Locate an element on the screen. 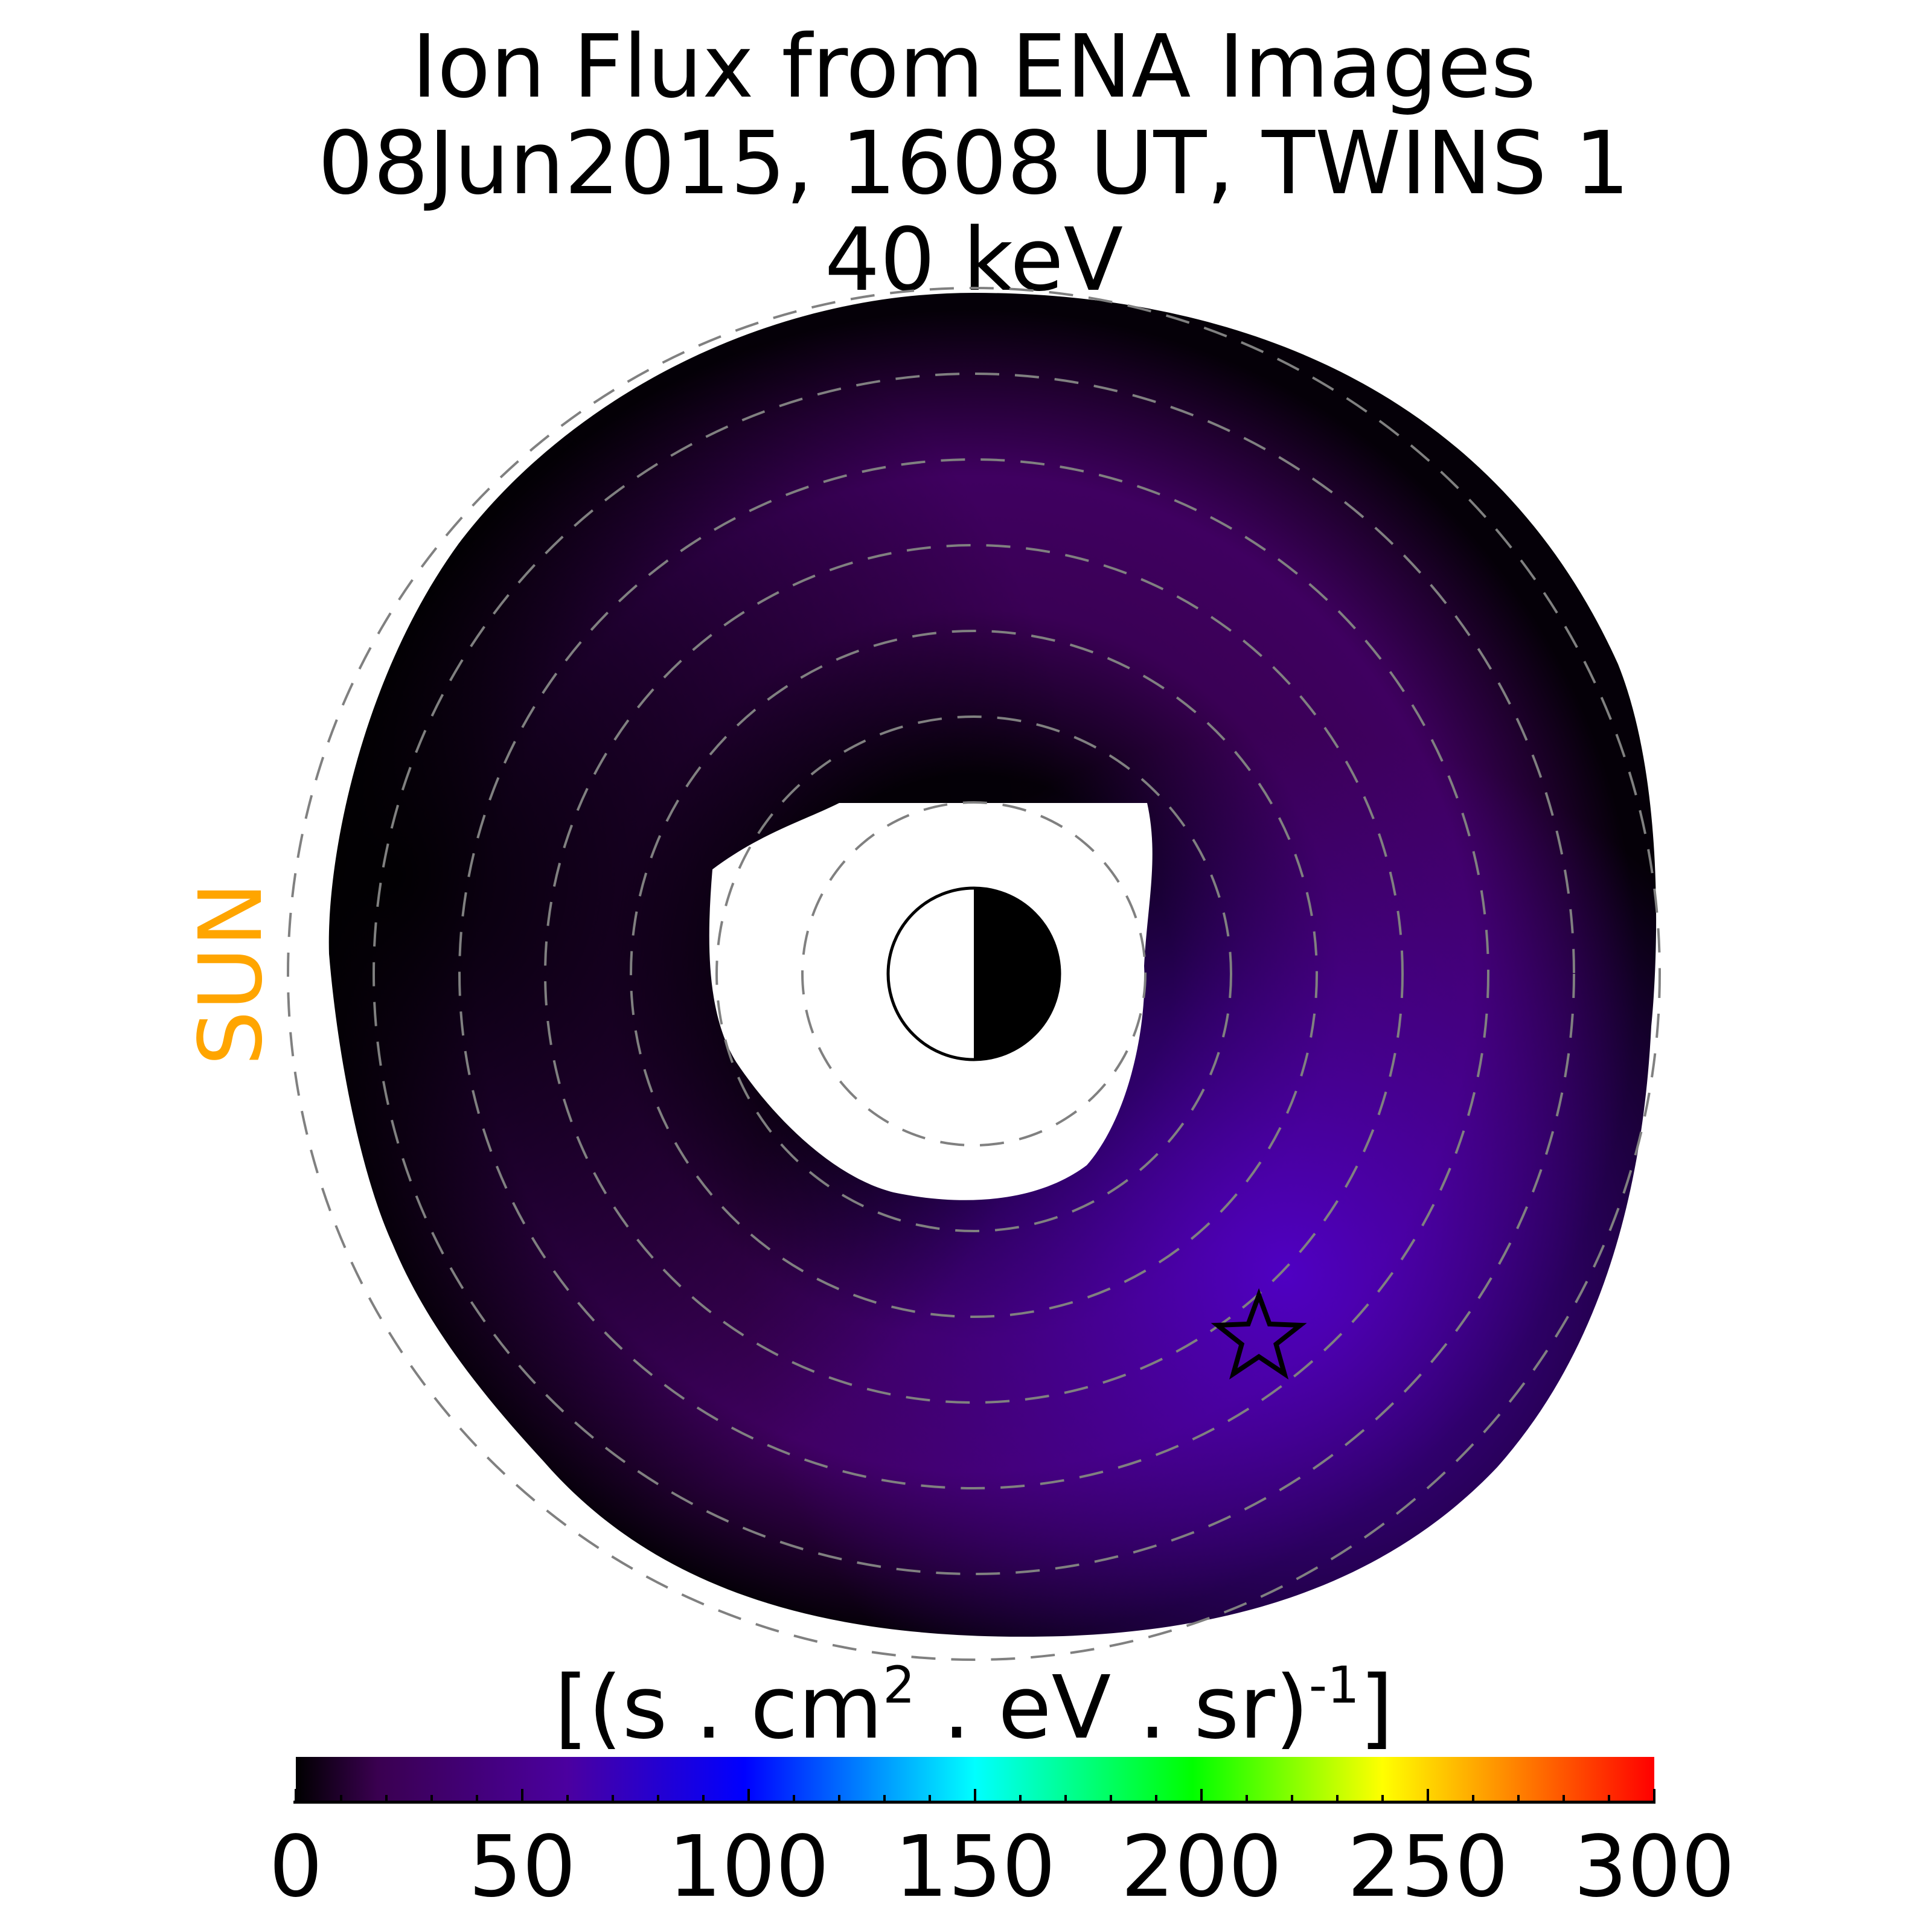  earth-icon is located at coordinates (974, 974).